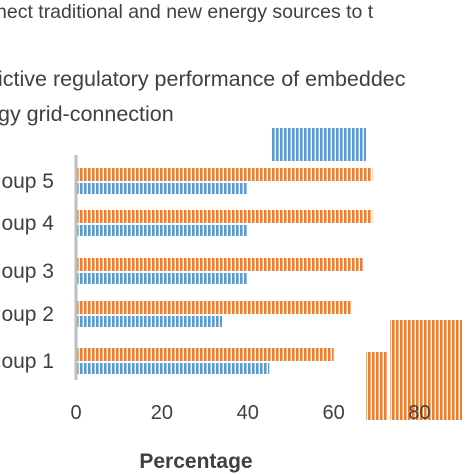  I want to click on legend-swatch-blue, so click(318, 144).